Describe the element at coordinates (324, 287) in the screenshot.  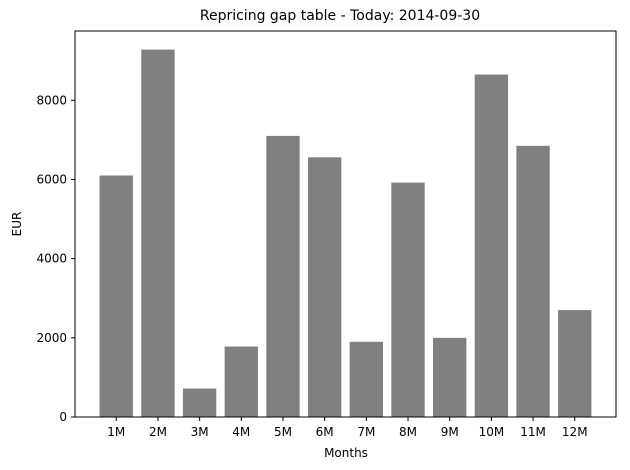
I see `bar-6M` at that location.